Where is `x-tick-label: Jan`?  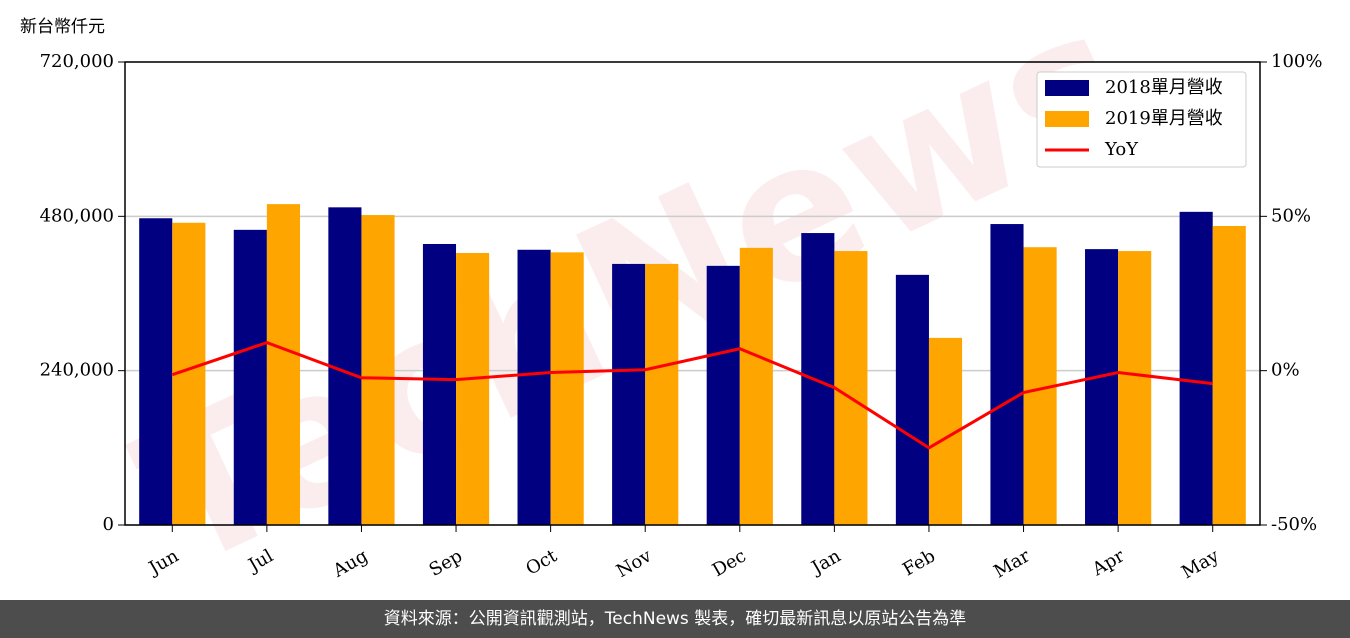
x-tick-label: Jan is located at coordinates (826, 562).